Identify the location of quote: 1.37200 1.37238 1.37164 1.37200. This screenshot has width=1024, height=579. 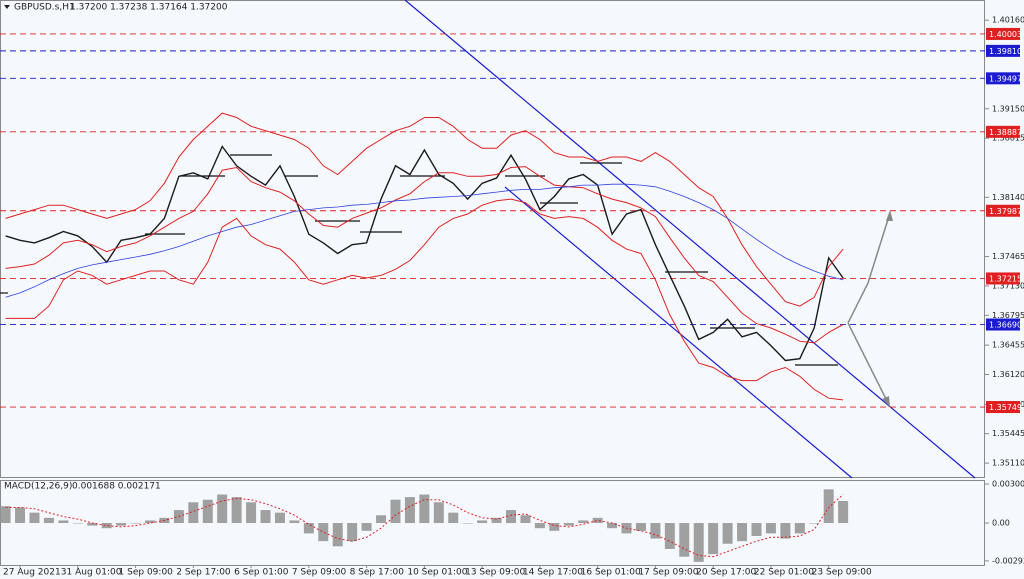
(149, 8).